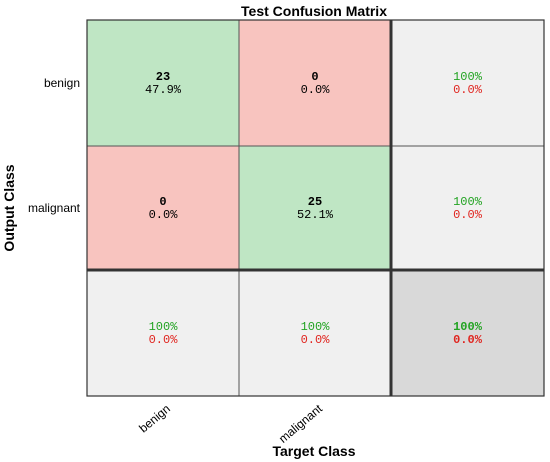  I want to click on cell-r2-c1: 100%0.0%, so click(315, 333).